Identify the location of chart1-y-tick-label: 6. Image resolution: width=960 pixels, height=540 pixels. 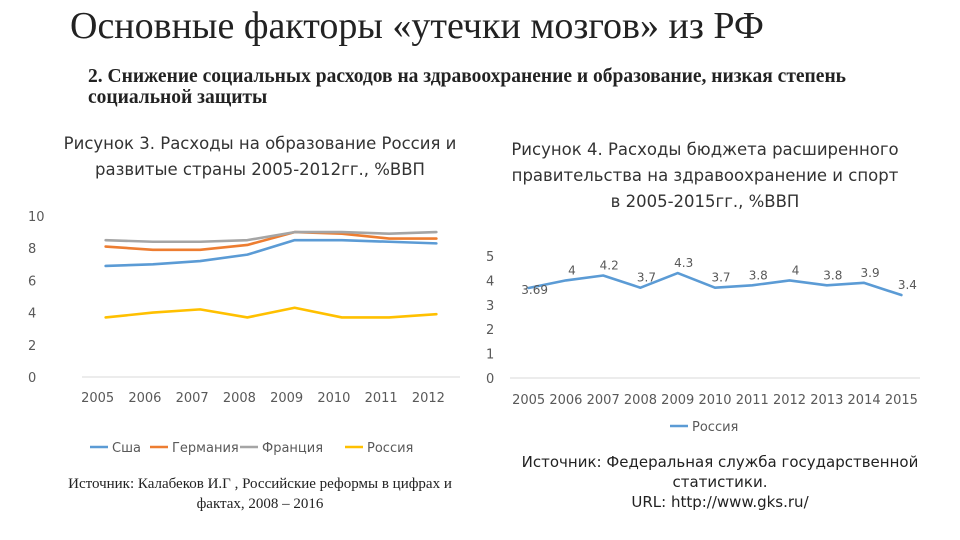
(32, 281).